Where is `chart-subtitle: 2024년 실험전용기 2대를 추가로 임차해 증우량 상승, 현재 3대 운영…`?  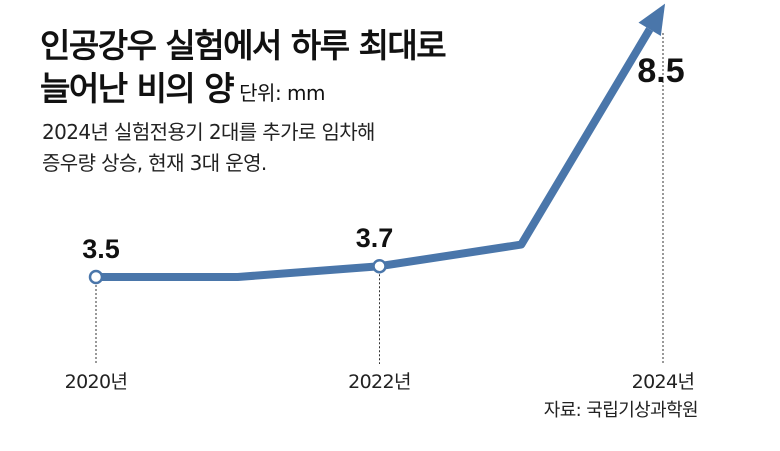 chart-subtitle: 2024년 실험전용기 2대를 추가로 임차해 증우량 상승, 현재 3대 운영… is located at coordinates (208, 148).